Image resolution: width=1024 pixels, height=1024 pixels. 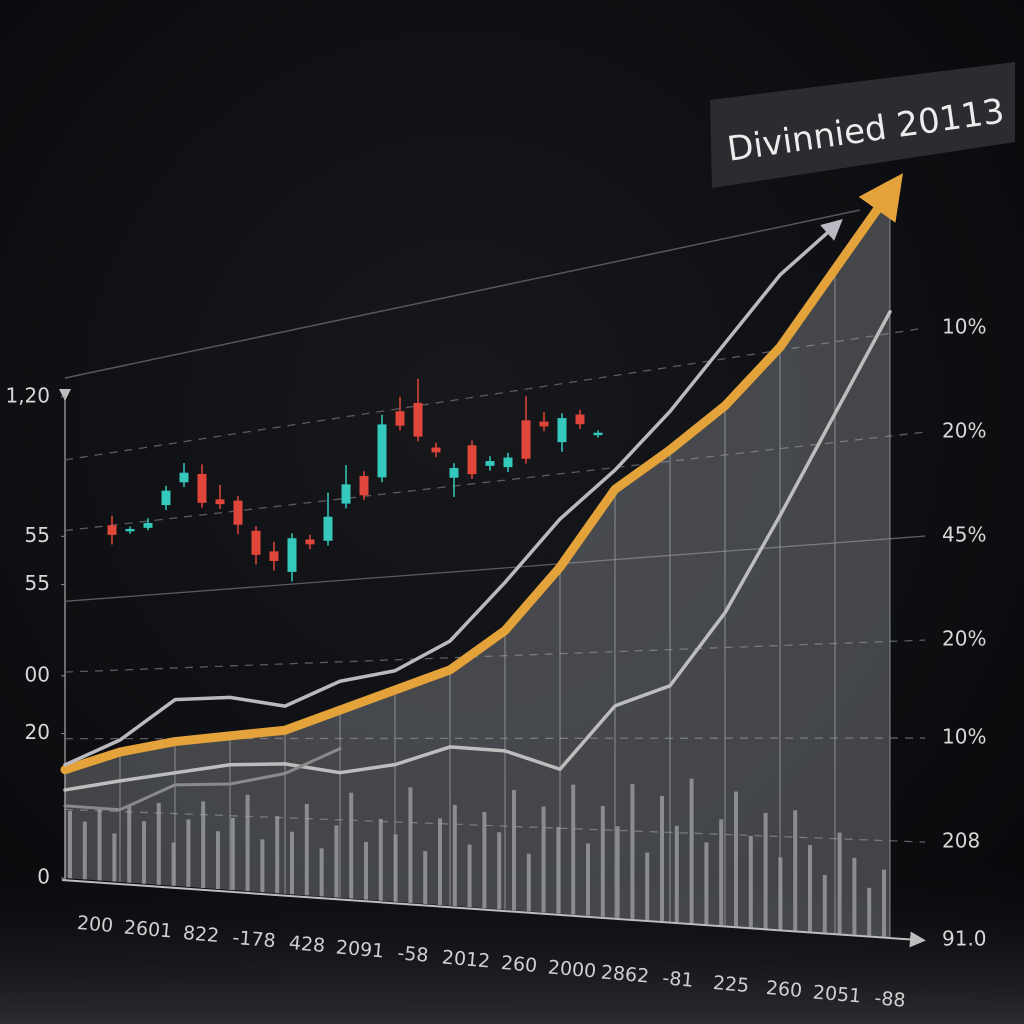 What do you see at coordinates (462, 294) in the screenshot?
I see `frame-line` at bounding box center [462, 294].